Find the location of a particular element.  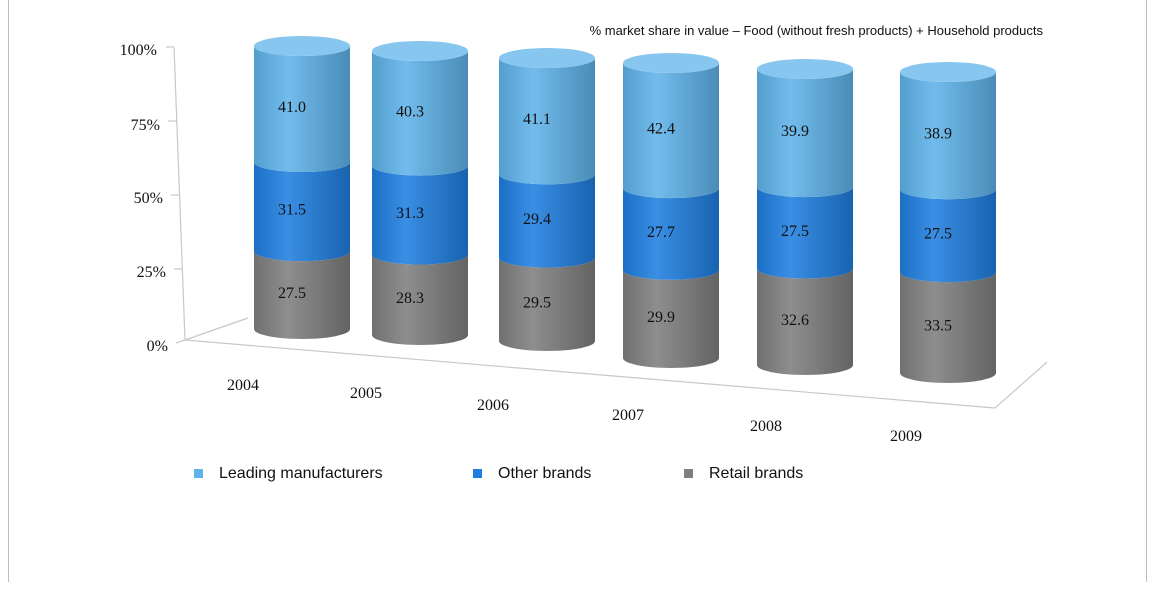

bar-group-2008: 32.6 27.5 39.9 is located at coordinates (805, 217).